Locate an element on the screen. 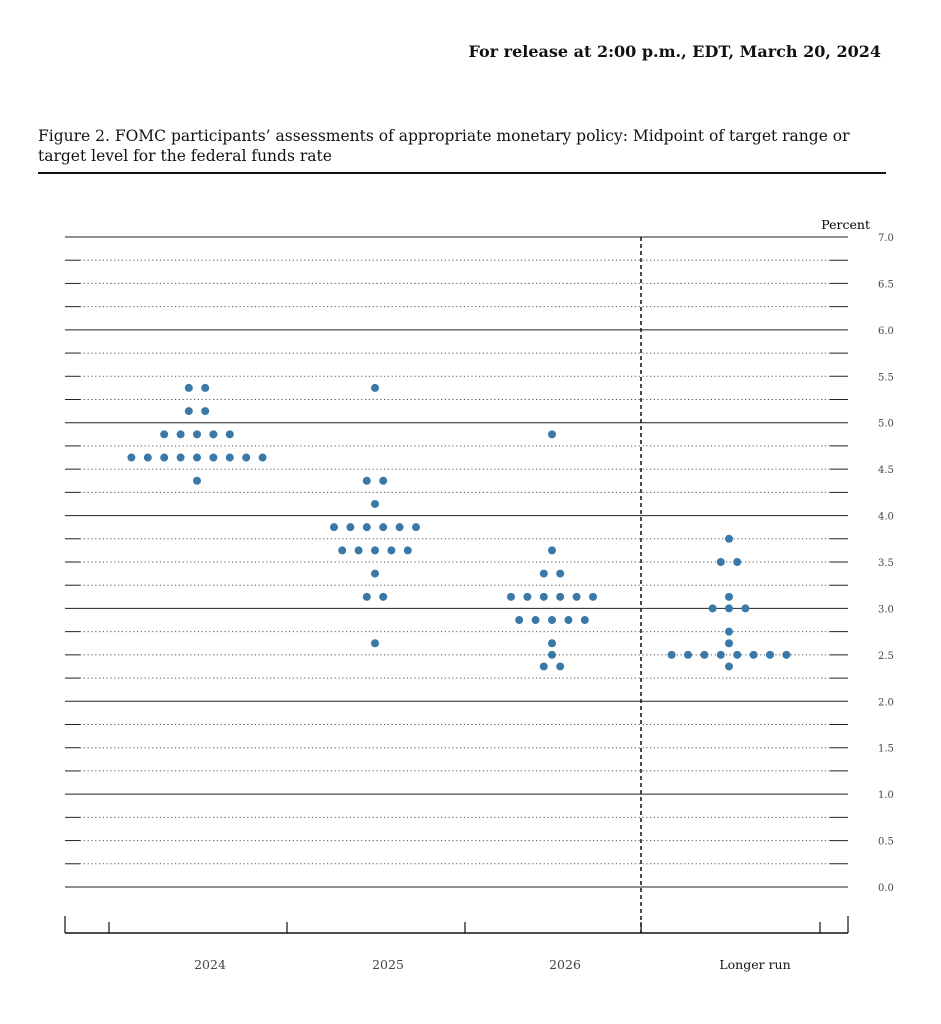  y-tick-label: 5.5 is located at coordinates (886, 377).